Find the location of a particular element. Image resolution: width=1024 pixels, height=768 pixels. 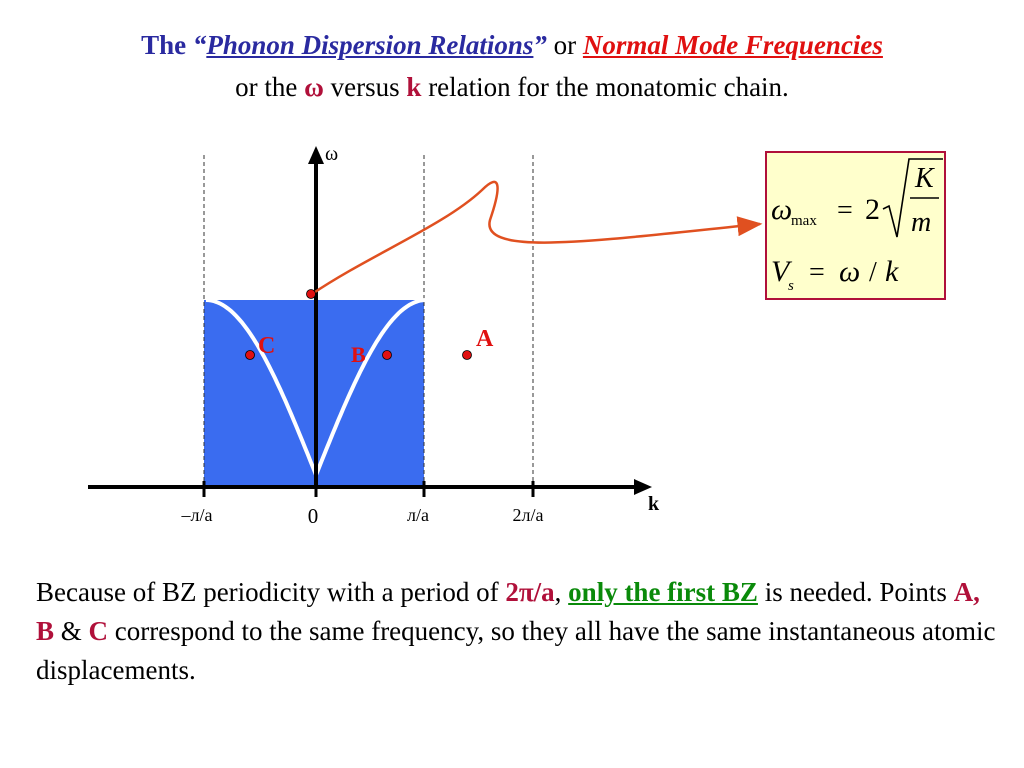

label-point-c: C is located at coordinates (266, 346).